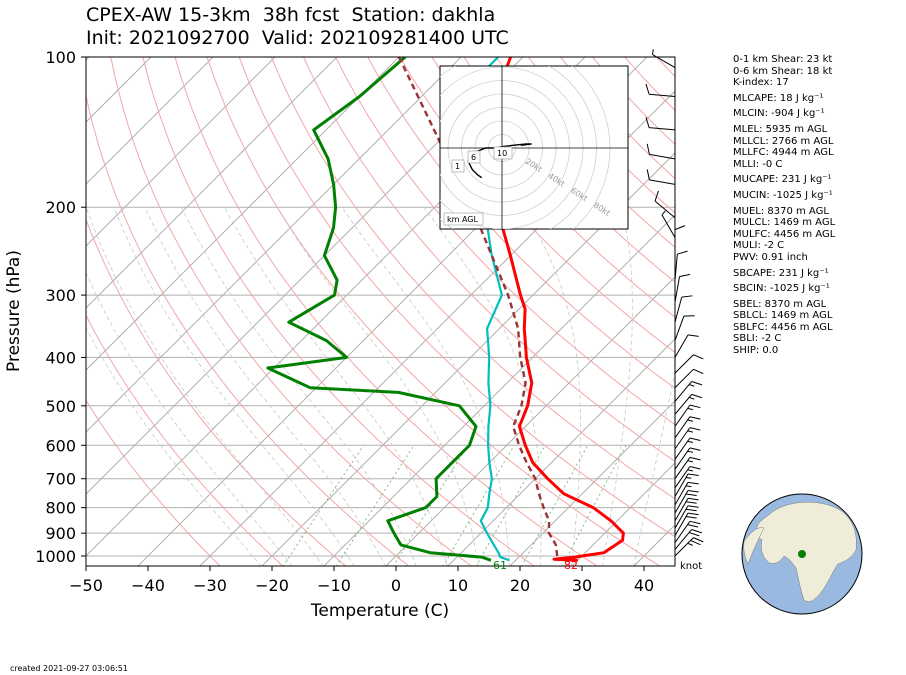 This screenshot has width=906, height=675. What do you see at coordinates (502, 153) in the screenshot?
I see `hodograph-height-label: 10` at bounding box center [502, 153].